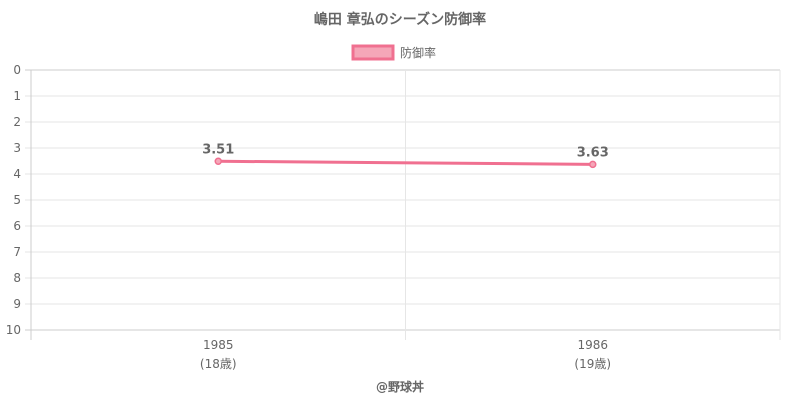 The width and height of the screenshot is (800, 404). What do you see at coordinates (593, 152) in the screenshot?
I see `data-label: 3.63` at bounding box center [593, 152].